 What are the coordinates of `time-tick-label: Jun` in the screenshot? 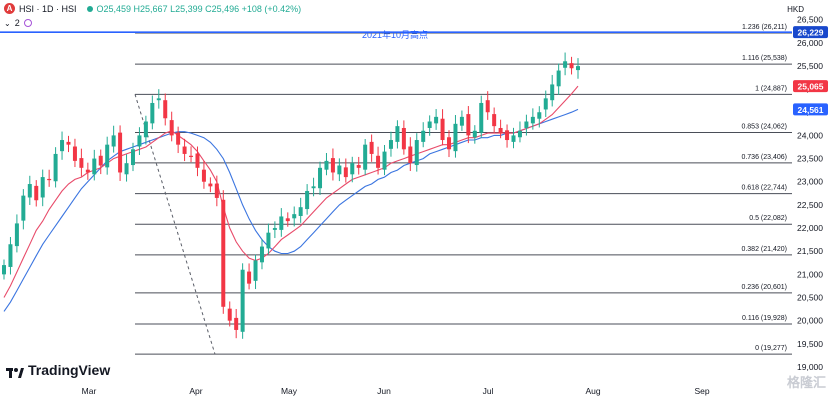 It's located at (384, 391).